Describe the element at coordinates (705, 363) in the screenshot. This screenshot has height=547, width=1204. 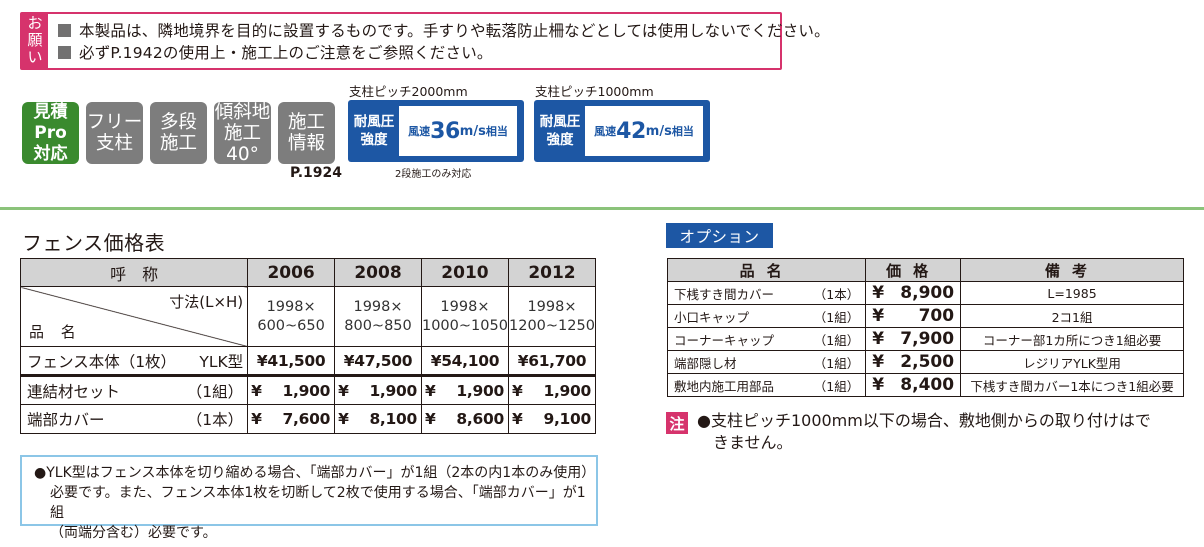
I see `option-name: 端部隠し材` at that location.